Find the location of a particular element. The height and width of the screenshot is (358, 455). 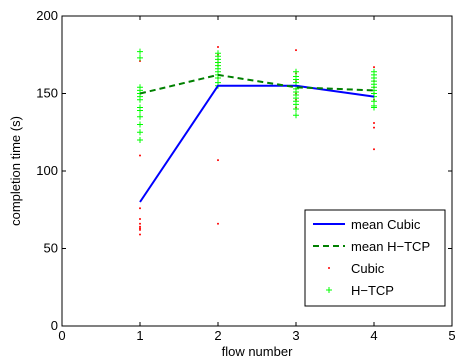

x-tick-label: 2 is located at coordinates (217, 335).